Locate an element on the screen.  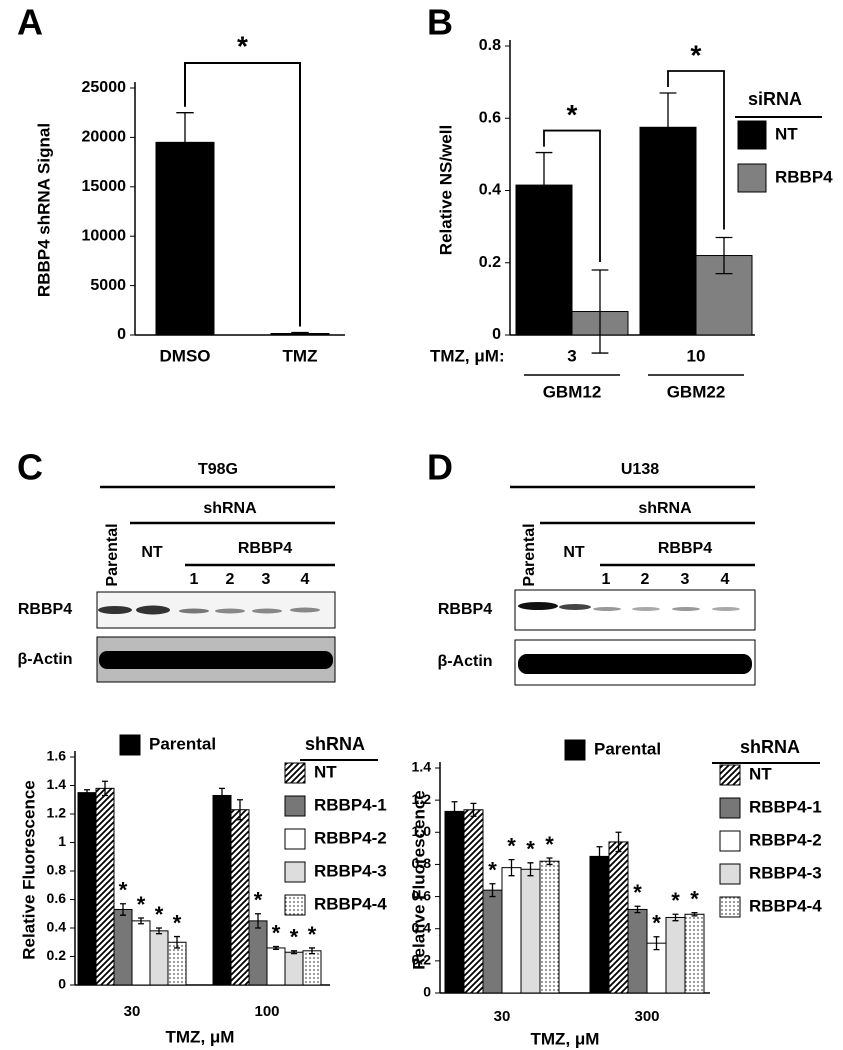
x-axis-label: TMZ, μM is located at coordinates (200, 1036).